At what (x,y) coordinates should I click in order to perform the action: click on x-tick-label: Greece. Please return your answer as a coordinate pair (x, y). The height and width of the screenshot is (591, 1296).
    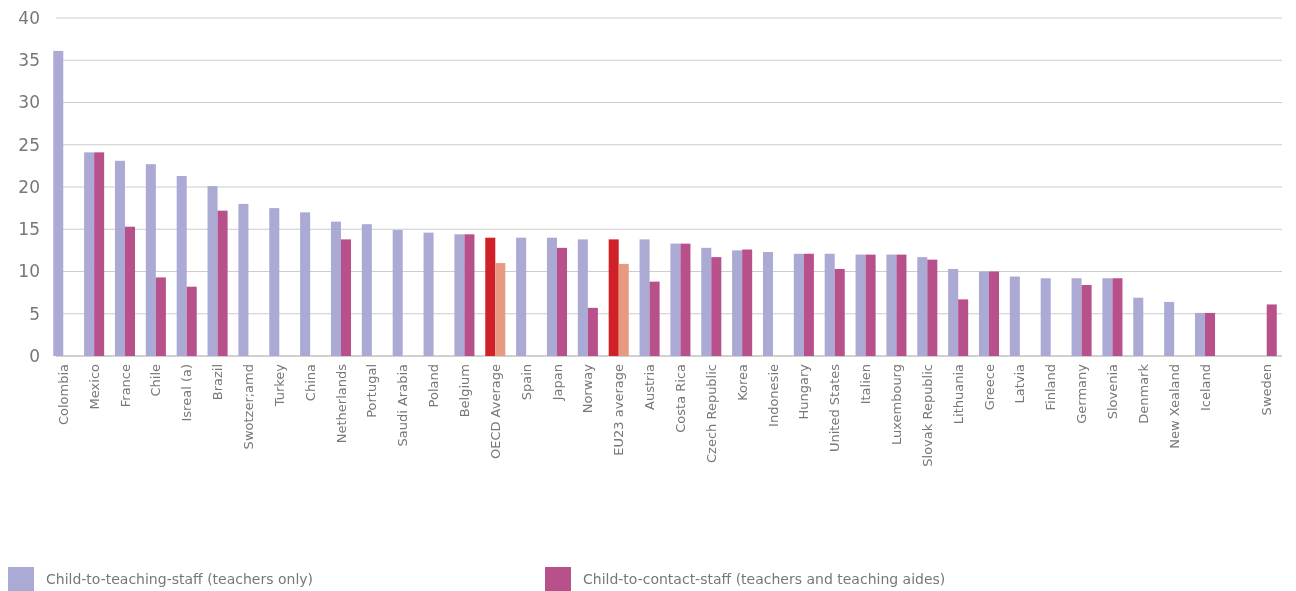
    Looking at the image, I should click on (989, 387).